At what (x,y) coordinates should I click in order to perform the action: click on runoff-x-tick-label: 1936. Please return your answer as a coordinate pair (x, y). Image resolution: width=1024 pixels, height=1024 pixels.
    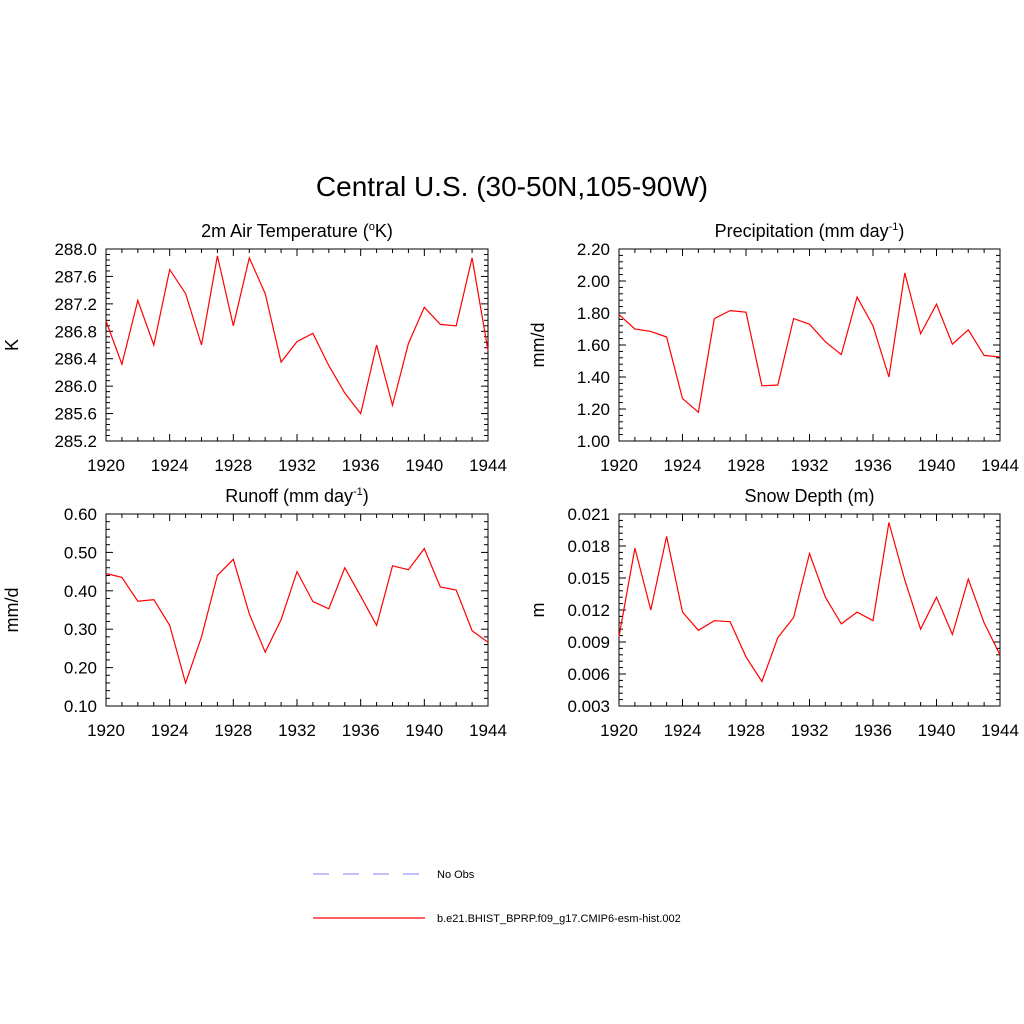
    Looking at the image, I should click on (361, 730).